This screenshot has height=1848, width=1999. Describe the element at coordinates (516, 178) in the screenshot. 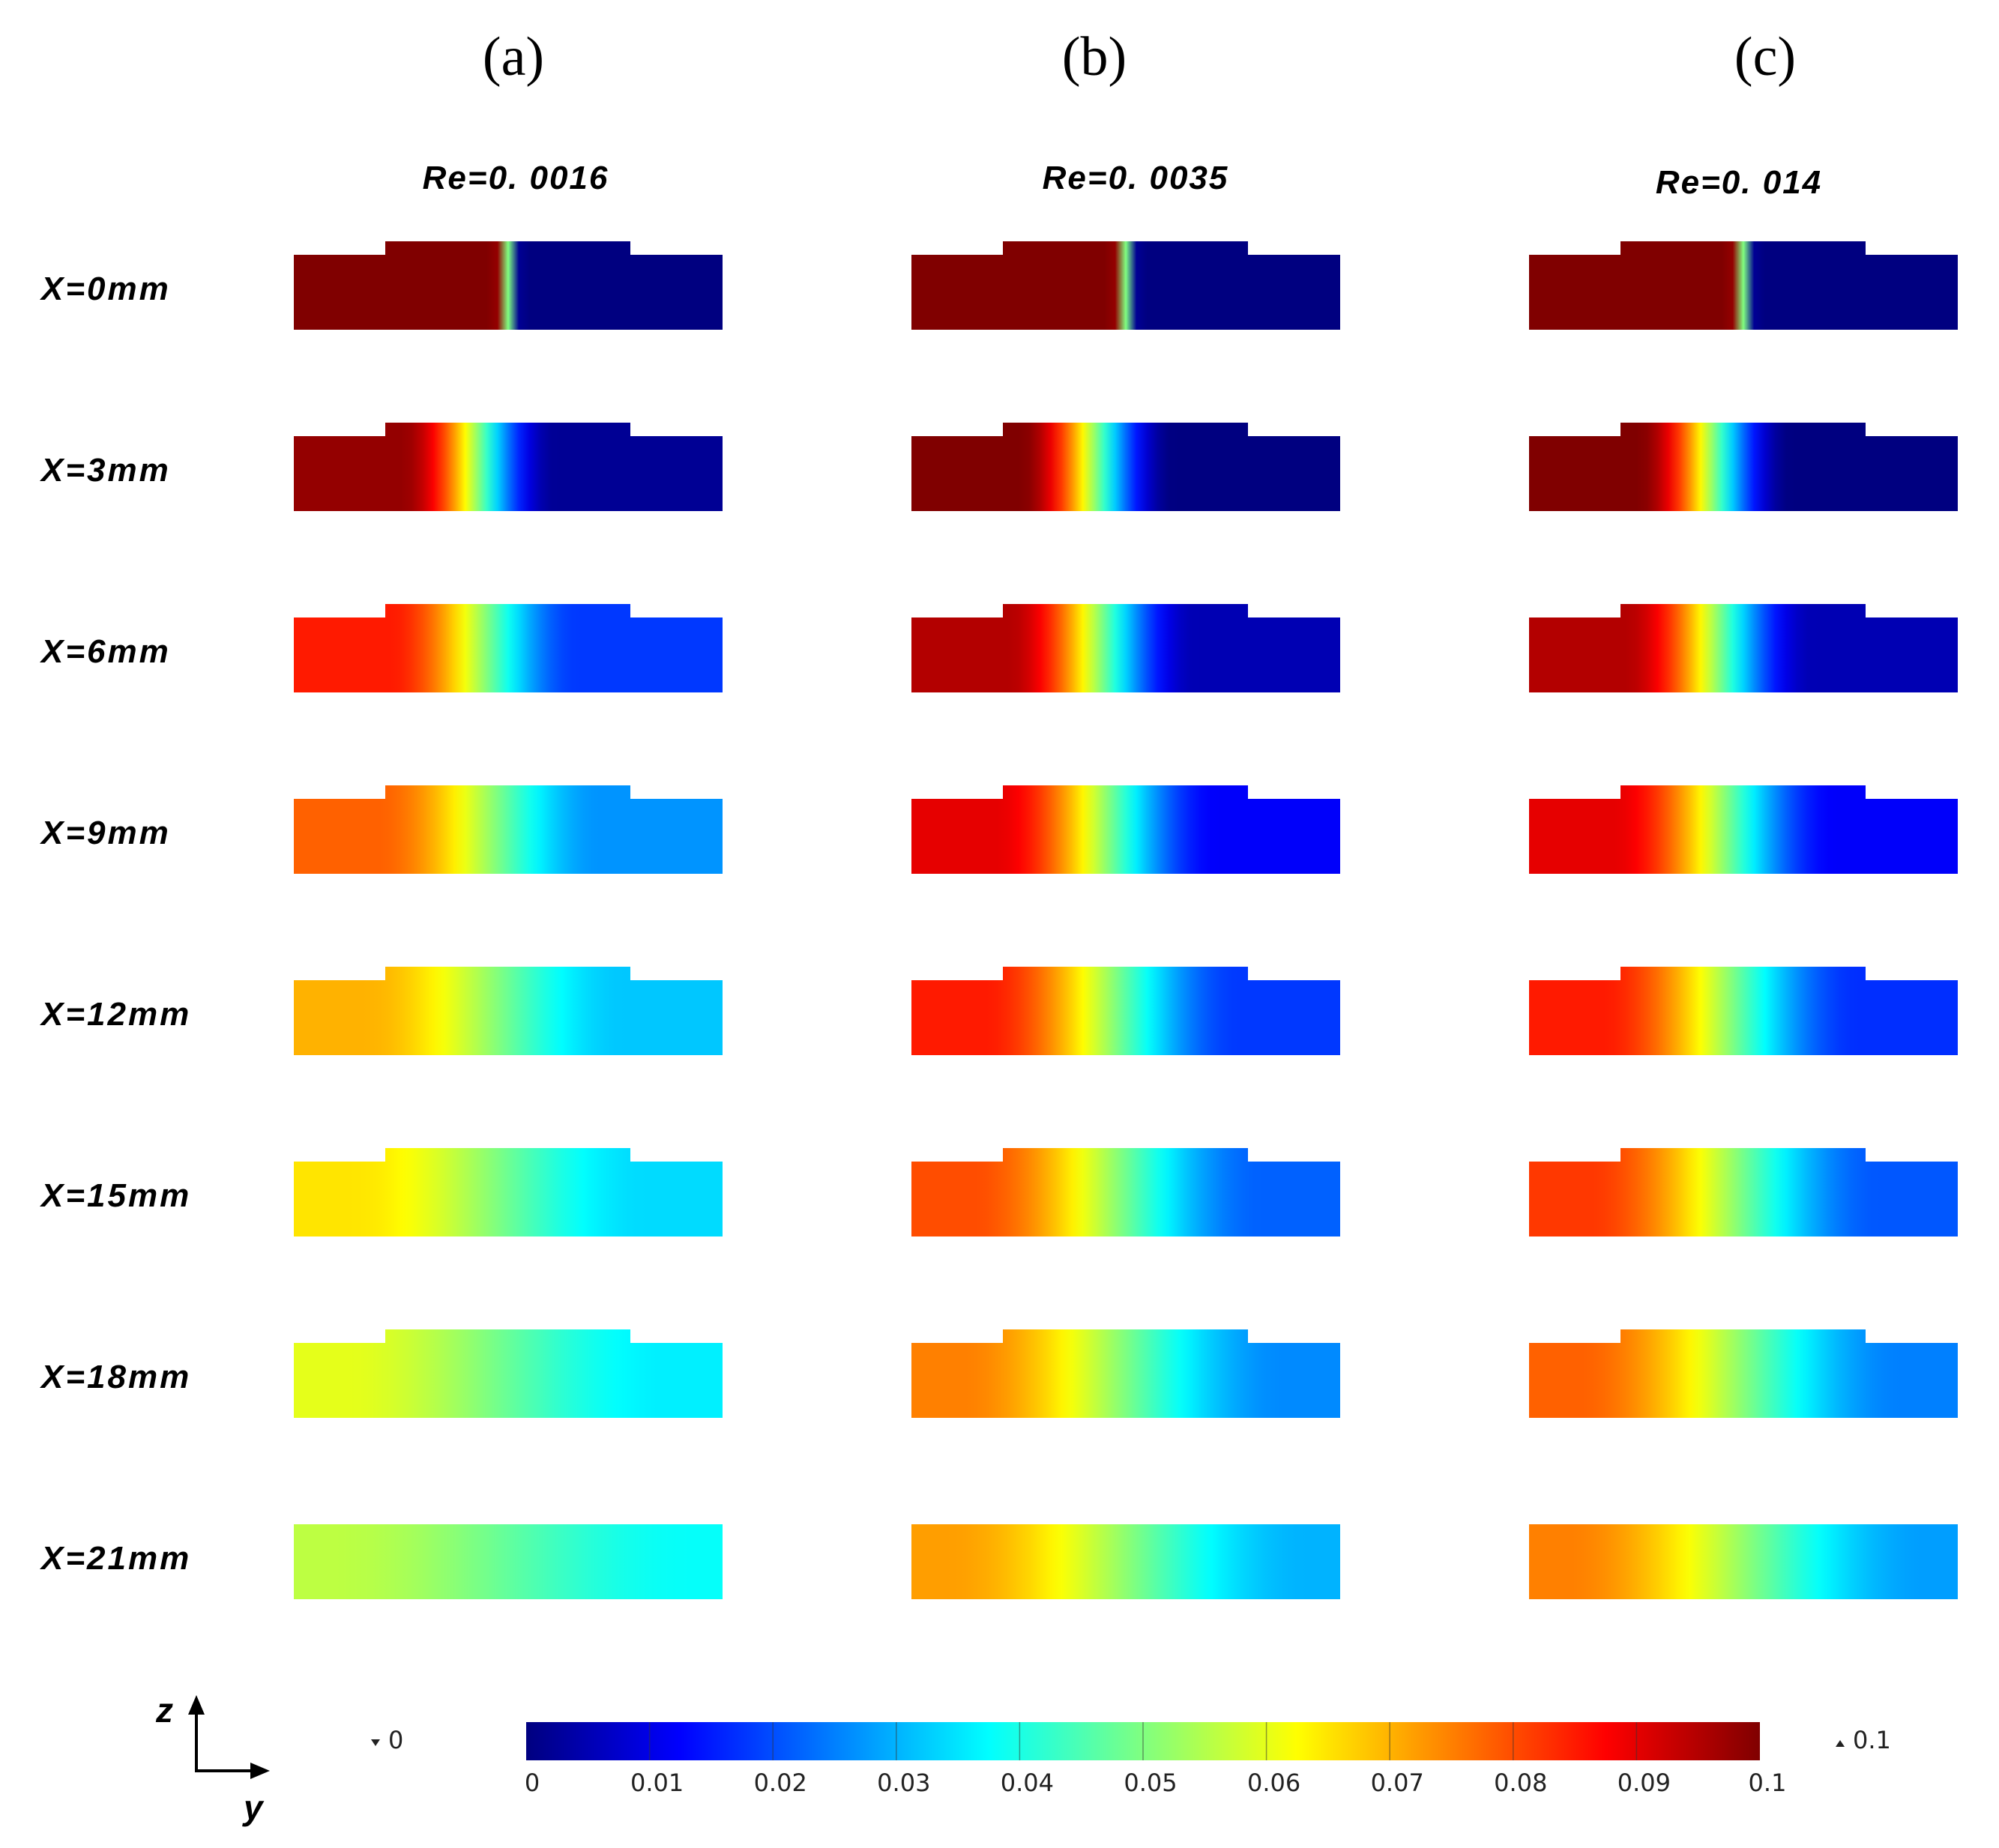

I see `re-label-a: Re=0. 0016` at that location.